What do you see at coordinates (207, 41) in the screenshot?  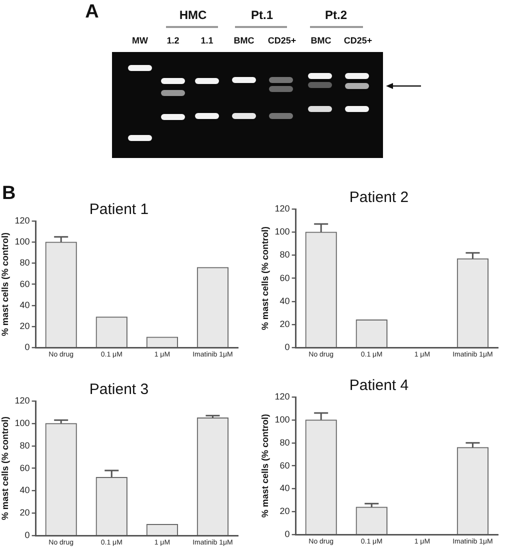 I see `text: 1.1` at bounding box center [207, 41].